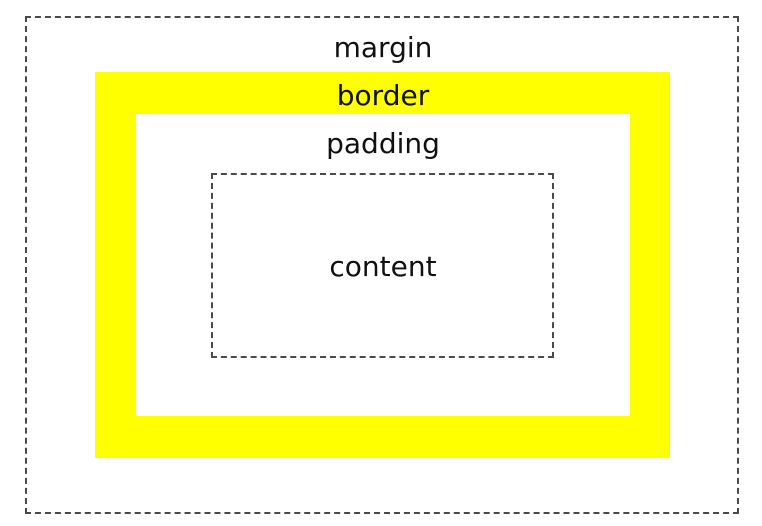 Image resolution: width=762 pixels, height=526 pixels. I want to click on border-label: border, so click(383, 95).